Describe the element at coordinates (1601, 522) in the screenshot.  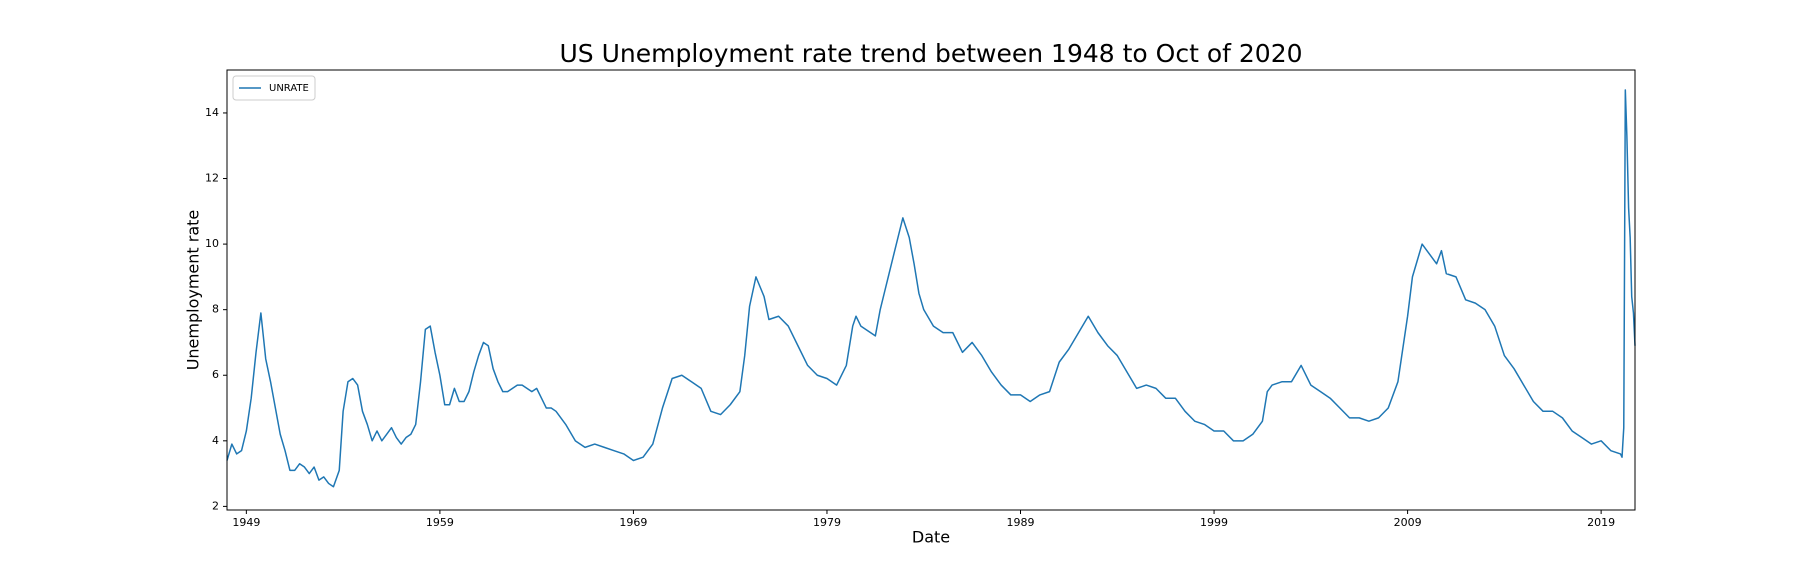
I see `x-tick-label: 2019` at that location.